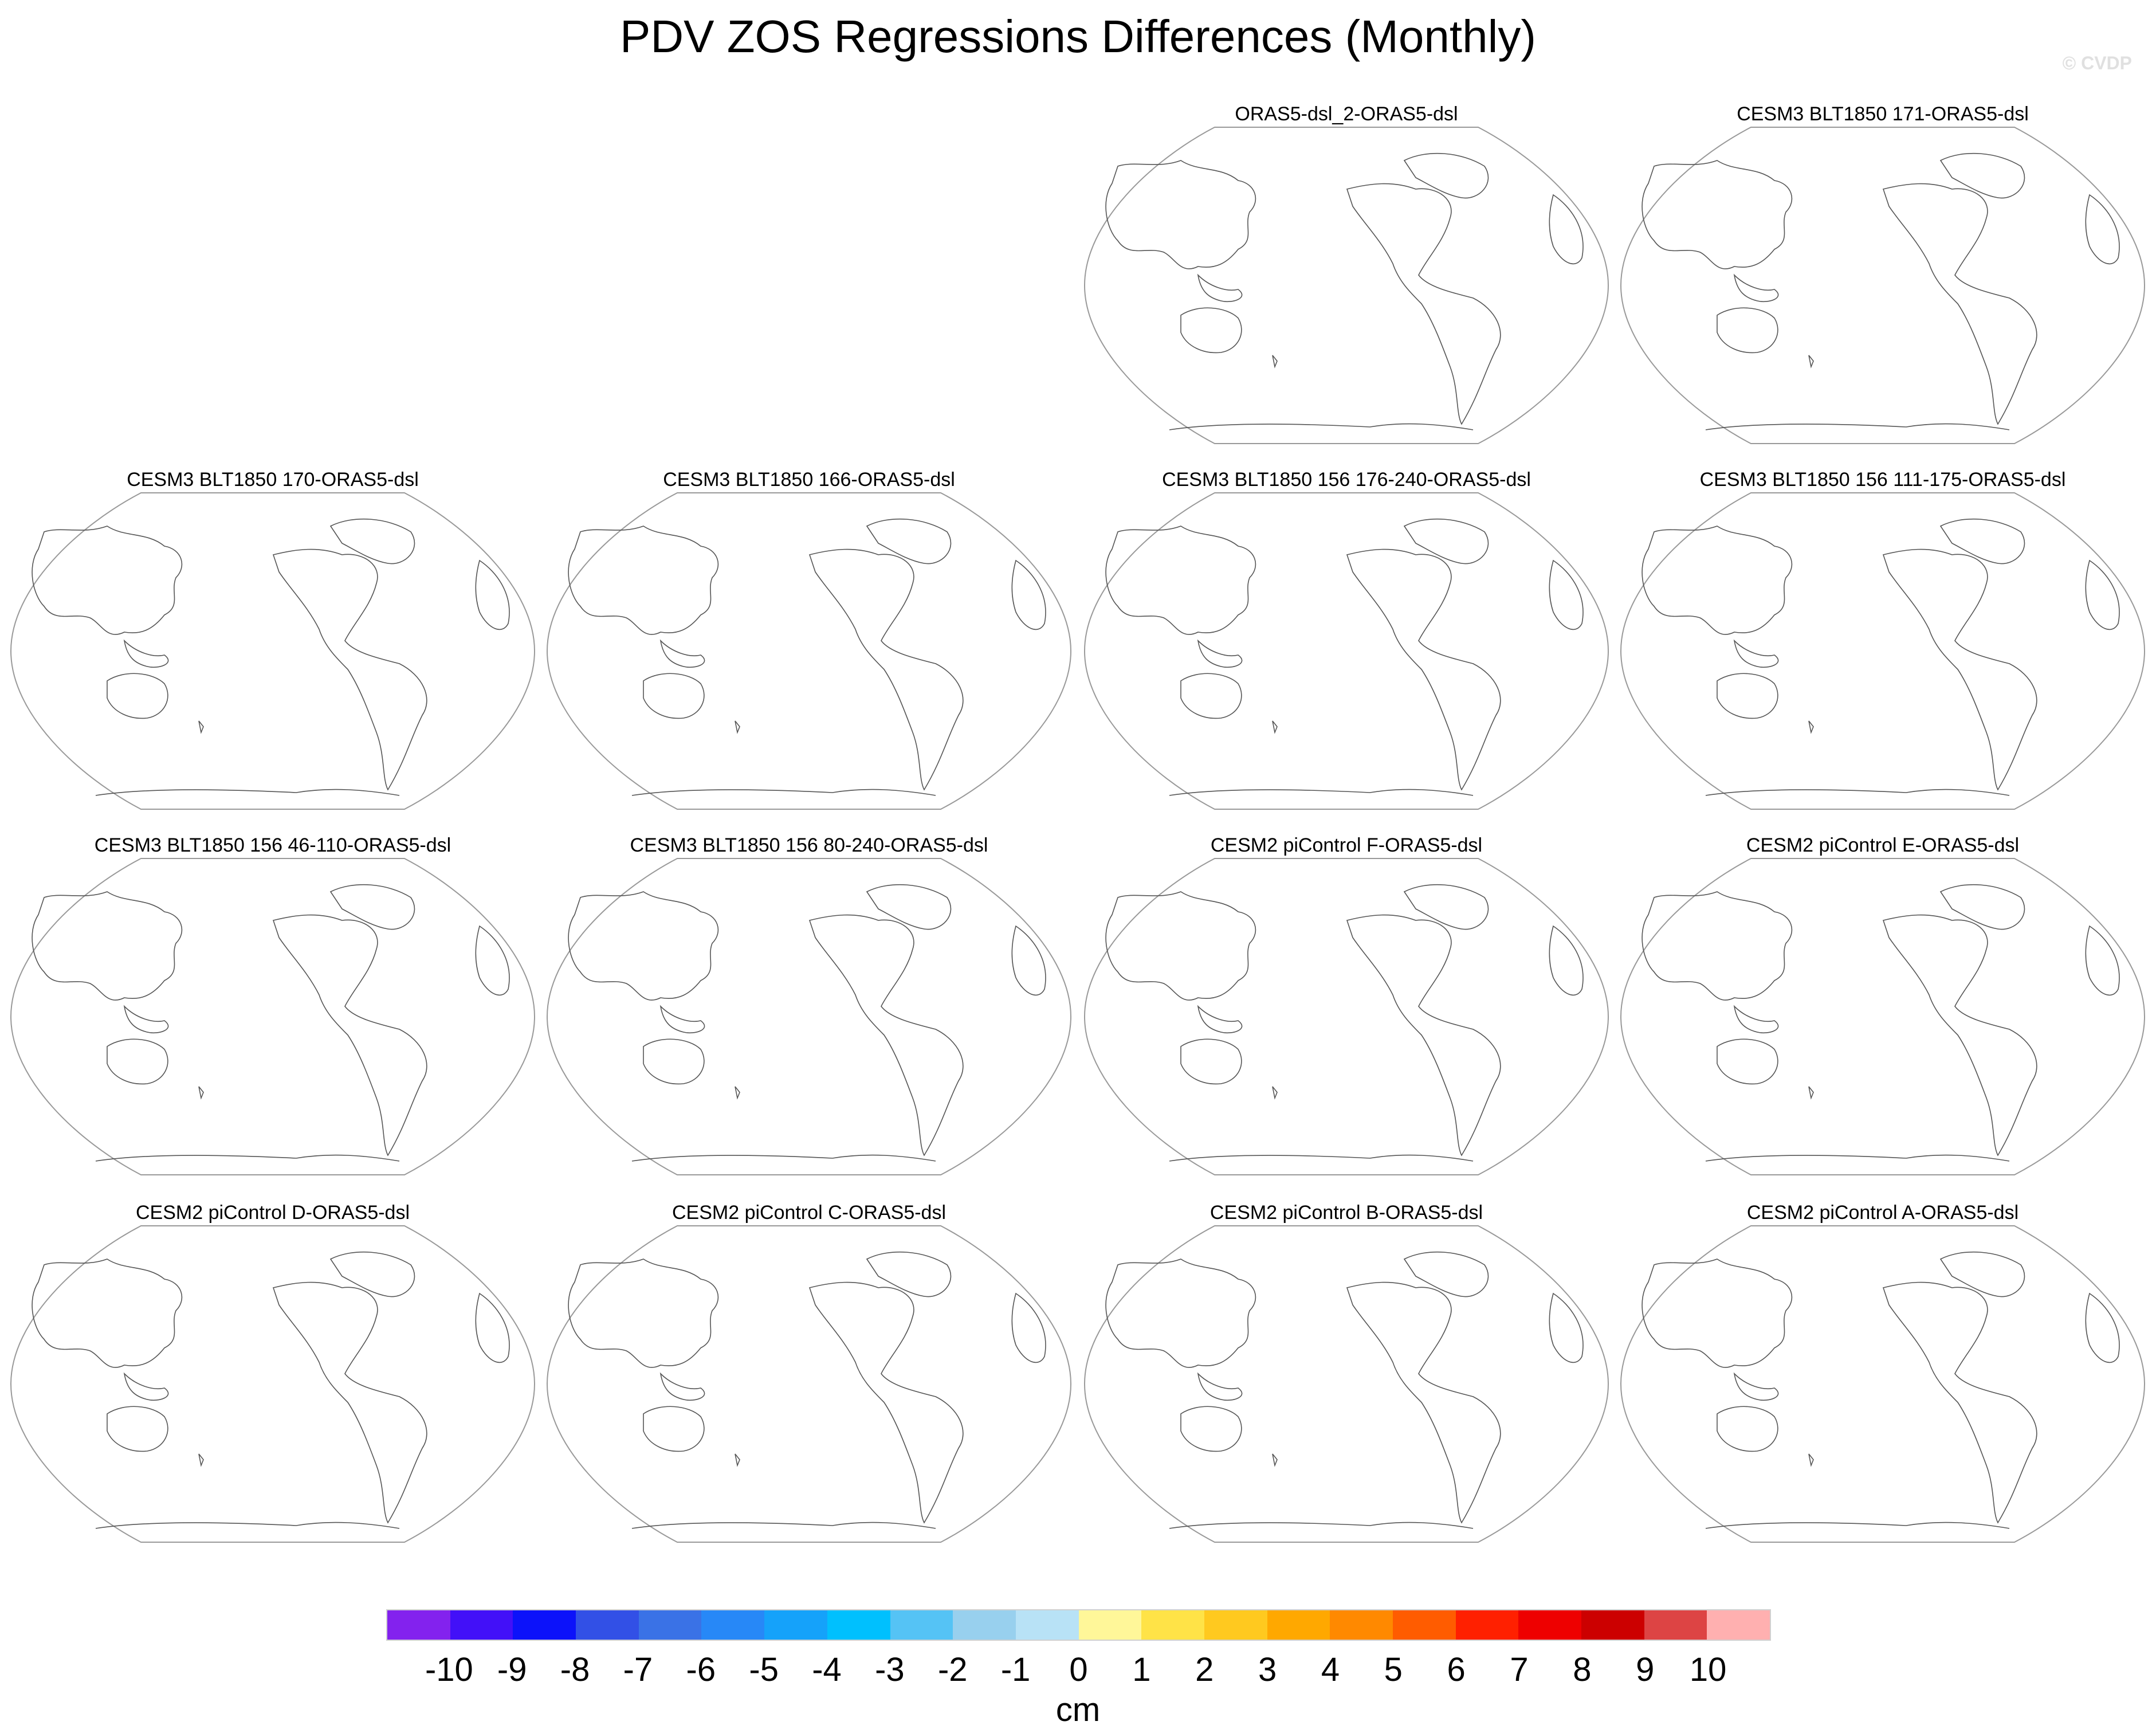 The width and height of the screenshot is (2156, 1729). I want to click on colorbar, so click(1078, 1625).